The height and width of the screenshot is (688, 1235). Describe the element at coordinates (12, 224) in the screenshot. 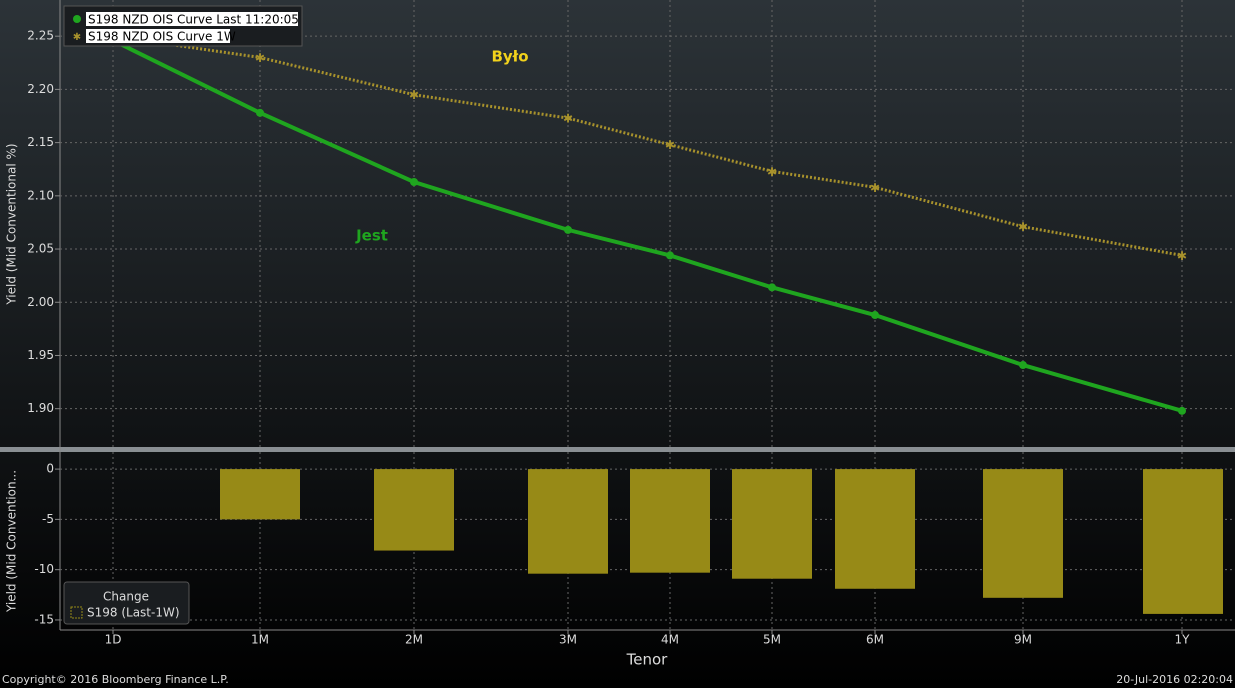

I see `y-axis-title: Yield (Mid Conventional %)` at that location.